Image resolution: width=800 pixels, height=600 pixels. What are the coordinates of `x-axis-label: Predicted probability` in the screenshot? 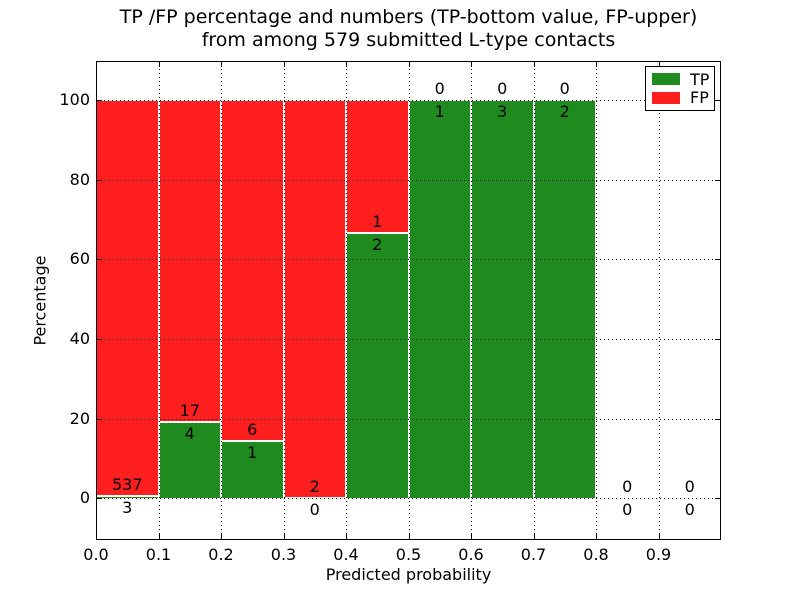 It's located at (408, 574).